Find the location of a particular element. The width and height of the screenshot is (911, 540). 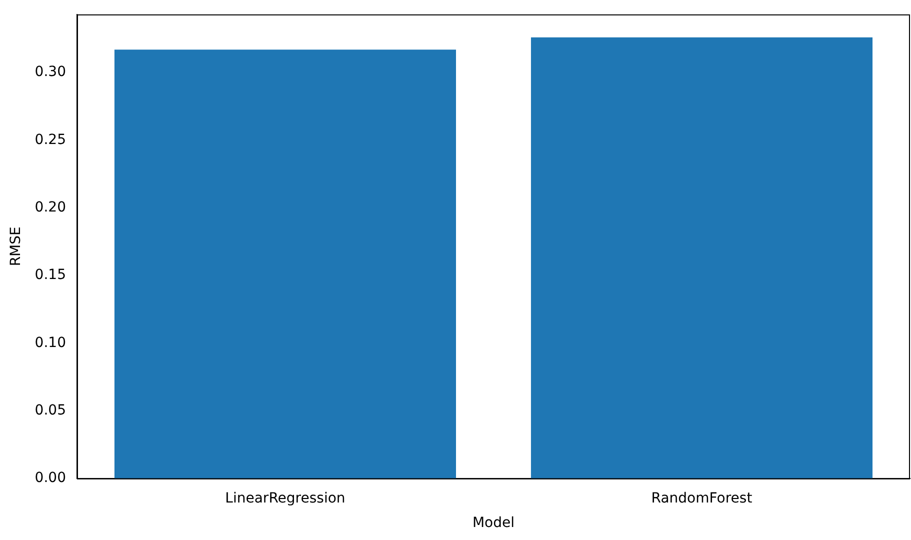

y-tick-label: 0.30 is located at coordinates (50, 72).